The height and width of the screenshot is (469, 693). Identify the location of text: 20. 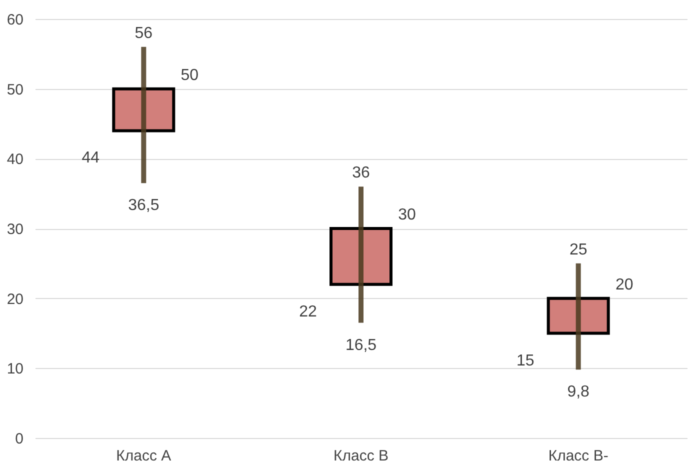
(624, 285).